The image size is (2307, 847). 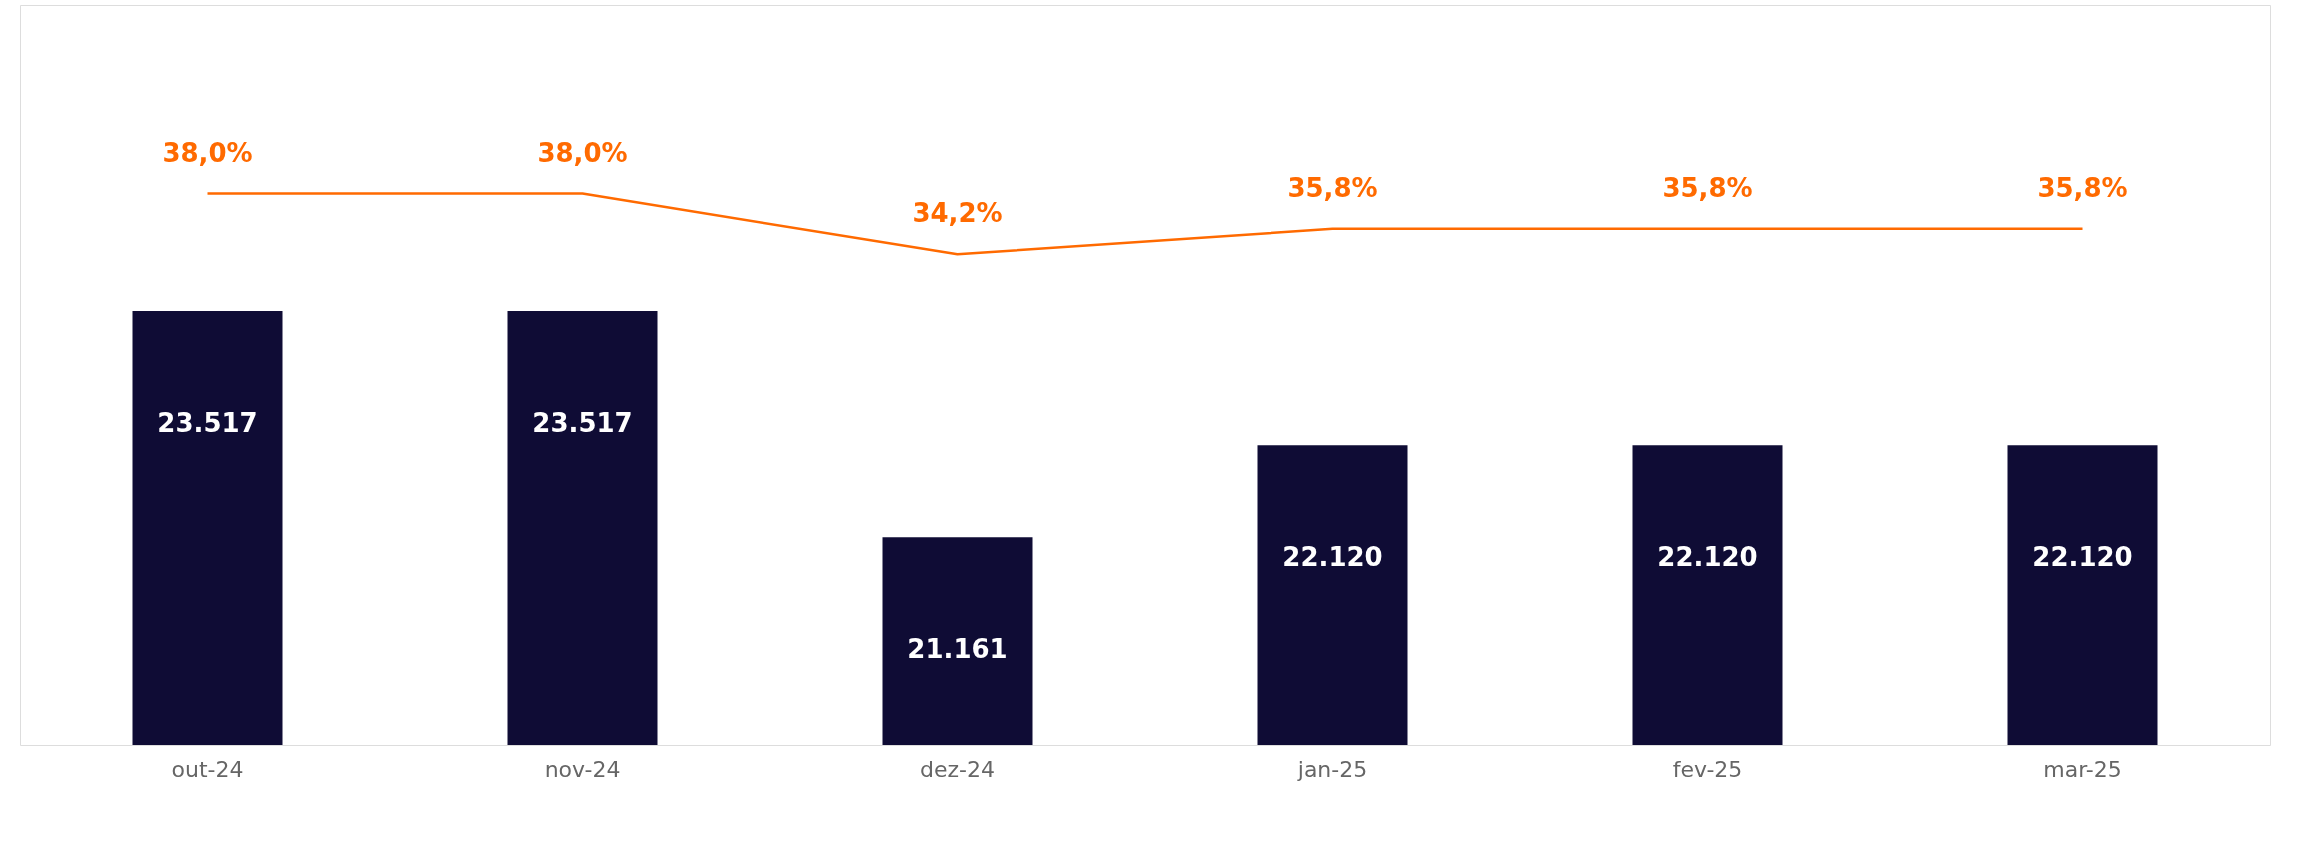 I want to click on x-tick-label: out-24, so click(x=207, y=769).